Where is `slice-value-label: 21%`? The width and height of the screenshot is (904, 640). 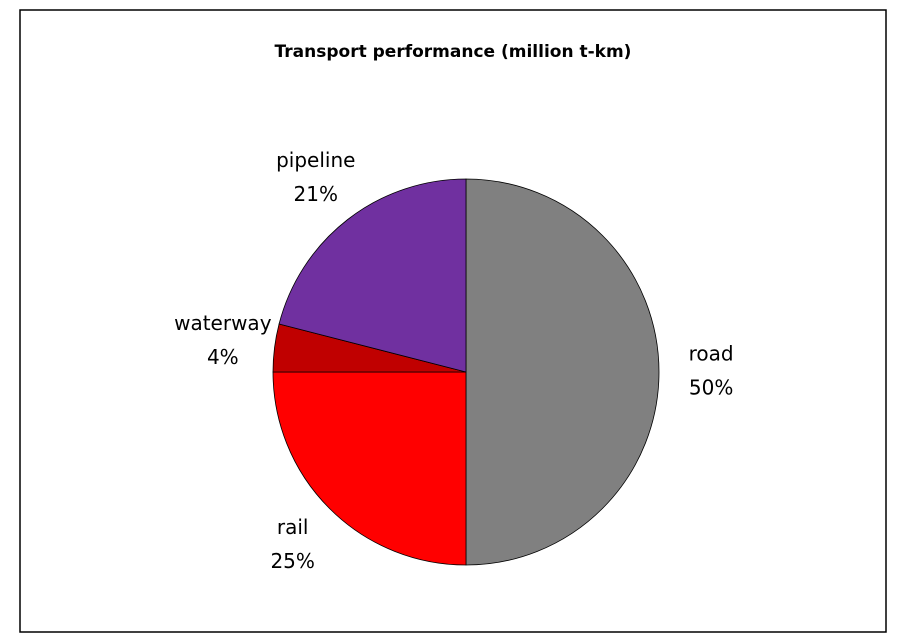 slice-value-label: 21% is located at coordinates (316, 194).